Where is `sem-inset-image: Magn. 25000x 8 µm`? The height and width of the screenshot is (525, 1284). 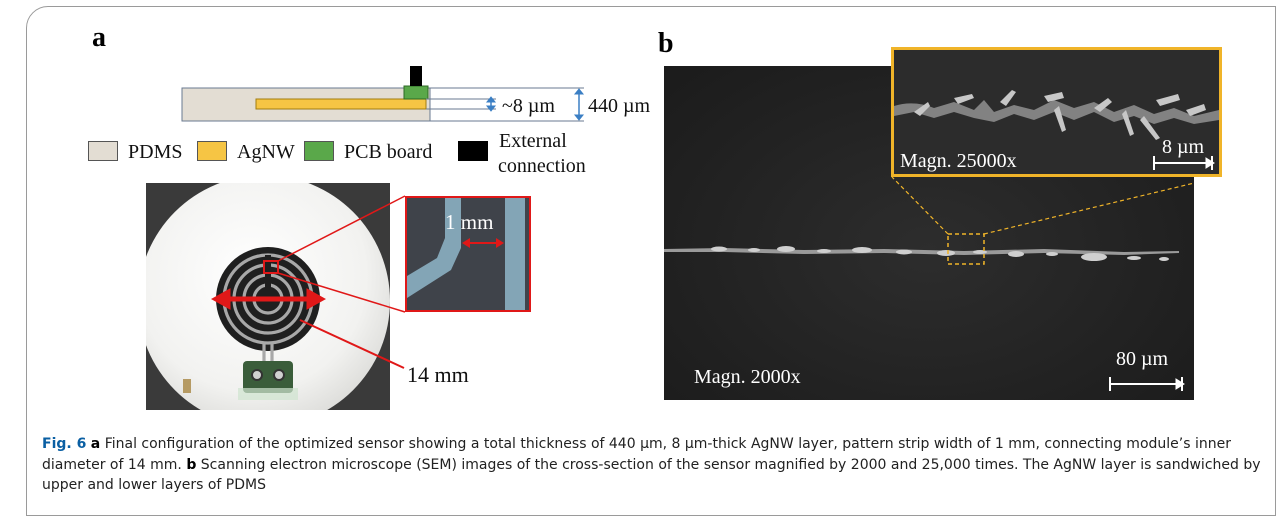 sem-inset-image: Magn. 25000x 8 µm is located at coordinates (1056, 112).